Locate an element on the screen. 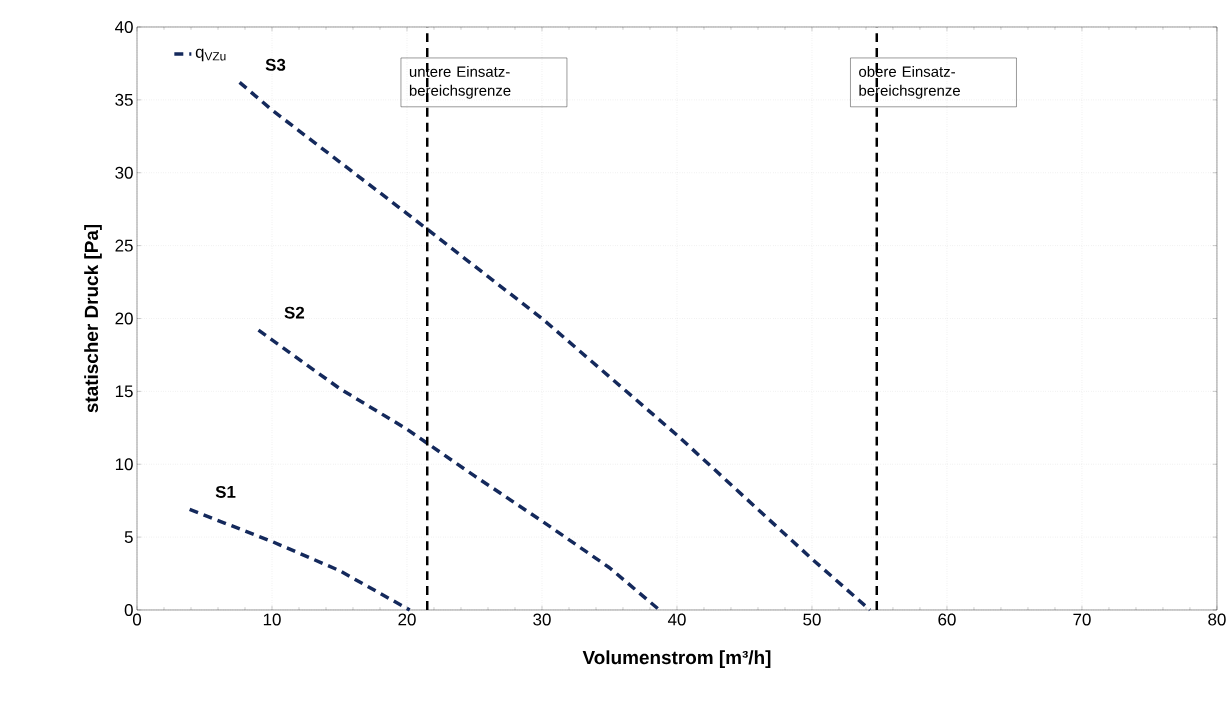 Image resolution: width=1230 pixels, height=722 pixels. y-tick-label: 10 is located at coordinates (124, 464).